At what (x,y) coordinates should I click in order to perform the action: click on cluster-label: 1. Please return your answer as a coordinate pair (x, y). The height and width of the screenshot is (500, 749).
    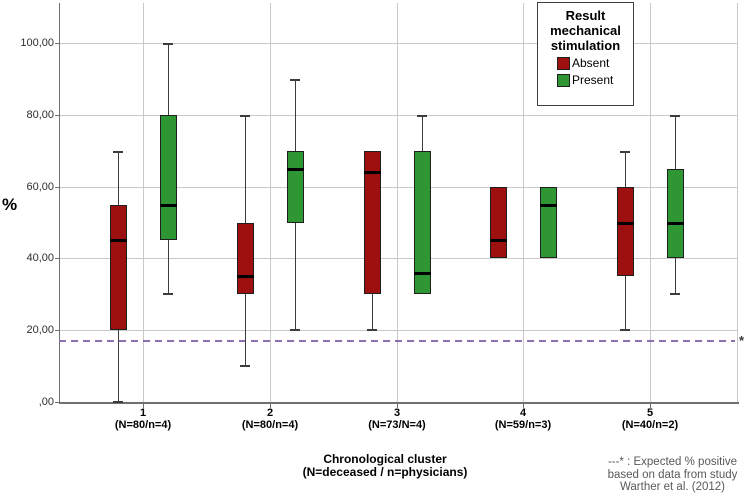
    Looking at the image, I should click on (143, 413).